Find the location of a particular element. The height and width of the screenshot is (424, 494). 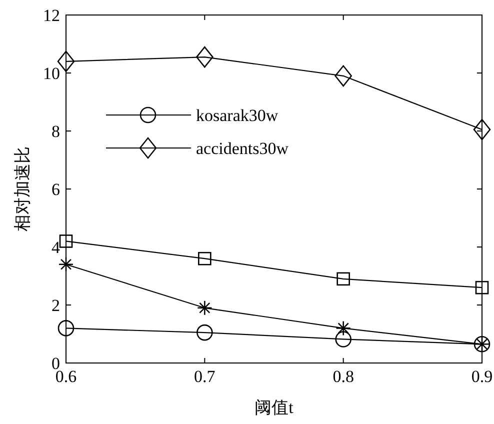

y-tick-label: 8 is located at coordinates (56, 131).